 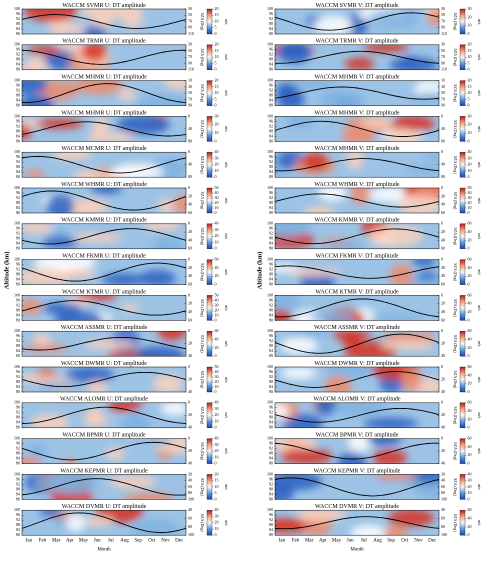 What do you see at coordinates (323, 540) in the screenshot?
I see `x-tick-label: Apr` at bounding box center [323, 540].